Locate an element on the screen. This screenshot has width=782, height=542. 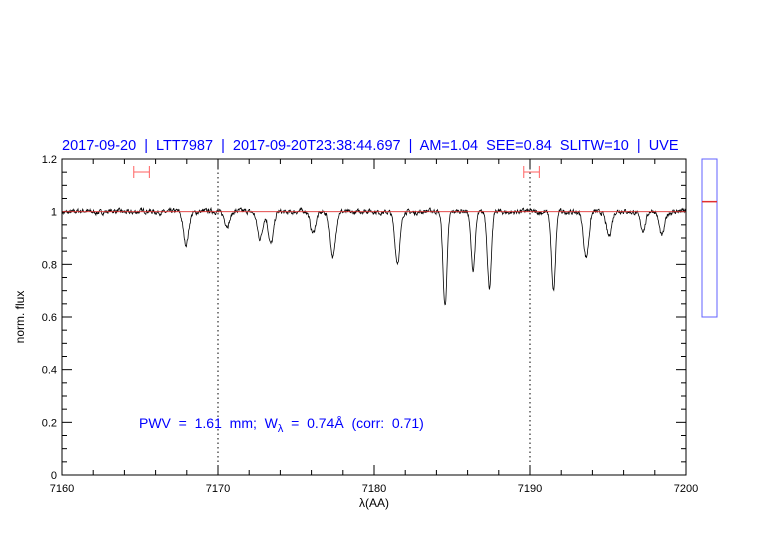
y-tick-label: 0.2 is located at coordinates (49, 423).